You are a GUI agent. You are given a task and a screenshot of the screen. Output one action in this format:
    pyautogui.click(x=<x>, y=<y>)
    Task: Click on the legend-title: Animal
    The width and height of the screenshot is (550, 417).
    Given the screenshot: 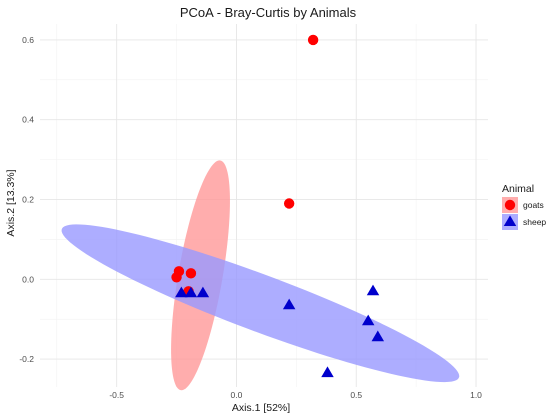 What is the action you would take?
    pyautogui.click(x=518, y=189)
    